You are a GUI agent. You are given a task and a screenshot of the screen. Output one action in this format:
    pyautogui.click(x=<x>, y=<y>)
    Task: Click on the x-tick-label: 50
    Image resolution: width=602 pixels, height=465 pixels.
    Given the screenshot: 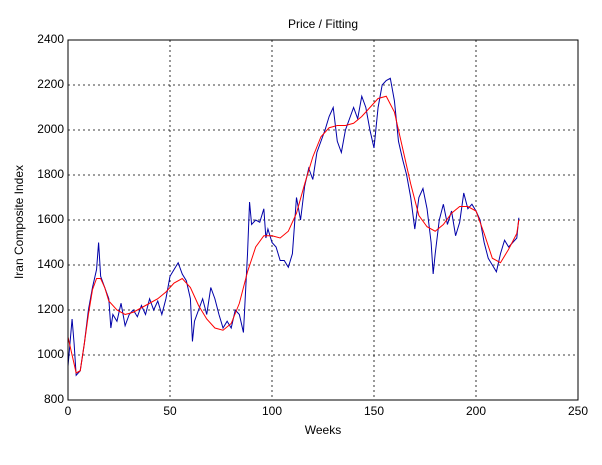 What is the action you would take?
    pyautogui.click(x=170, y=411)
    